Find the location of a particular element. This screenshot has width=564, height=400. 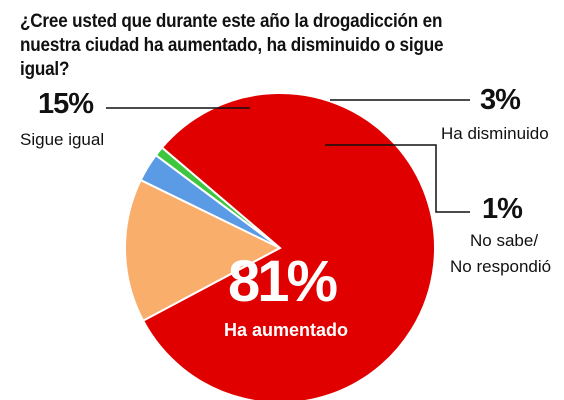

value-label-sigue-igual: 15% is located at coordinates (66, 104).